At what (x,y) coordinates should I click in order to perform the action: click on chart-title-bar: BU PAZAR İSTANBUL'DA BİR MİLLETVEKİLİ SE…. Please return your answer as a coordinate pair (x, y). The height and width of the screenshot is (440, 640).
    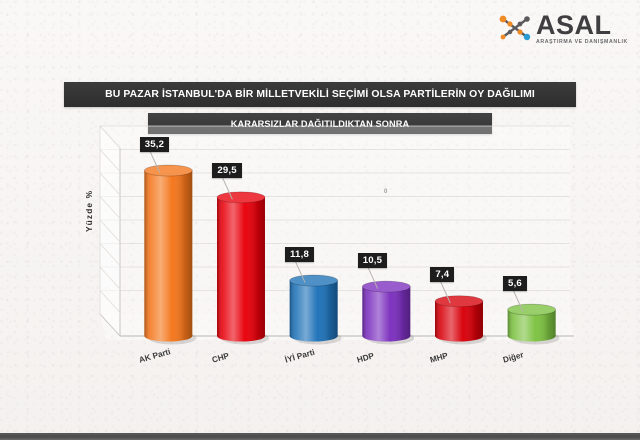
    Looking at the image, I should click on (320, 94).